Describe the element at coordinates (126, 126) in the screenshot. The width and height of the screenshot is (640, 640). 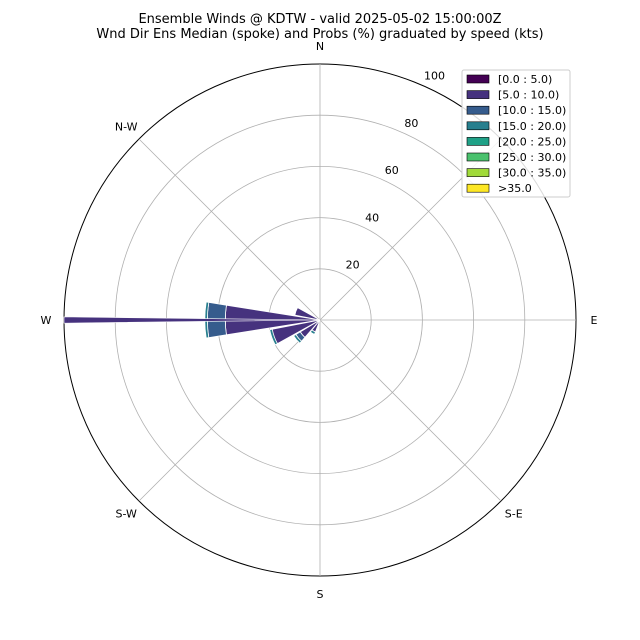
I see `compass-label: N-W` at that location.